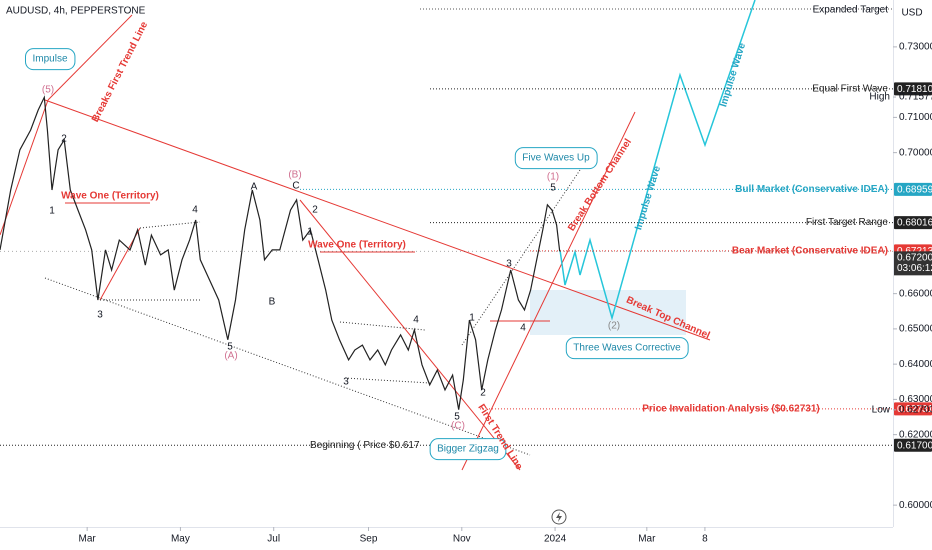 The height and width of the screenshot is (550, 932). What do you see at coordinates (731, 409) in the screenshot?
I see `level-text: Price Invalidation Analysis ($0.62731)` at bounding box center [731, 409].